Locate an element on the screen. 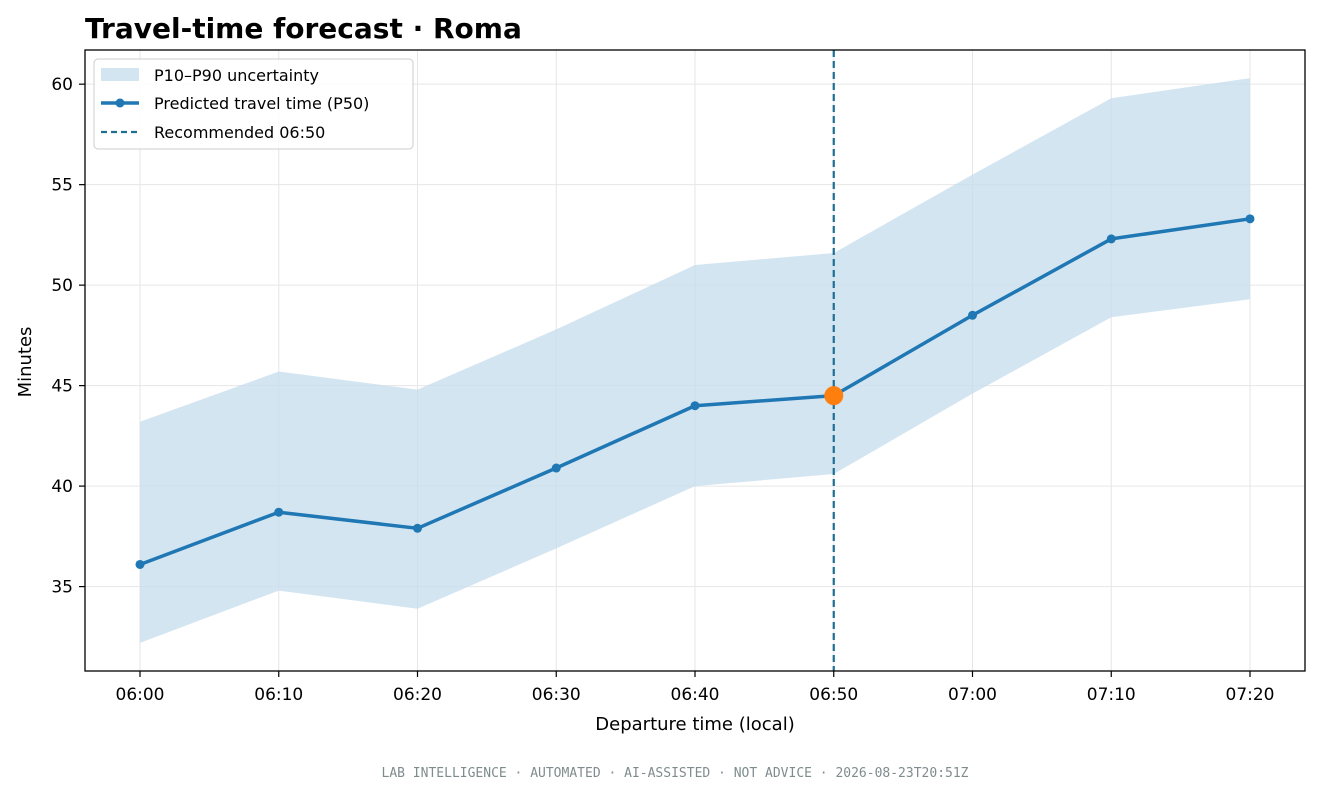 The image size is (1320, 794). y-tick-label: 40 is located at coordinates (62, 487).